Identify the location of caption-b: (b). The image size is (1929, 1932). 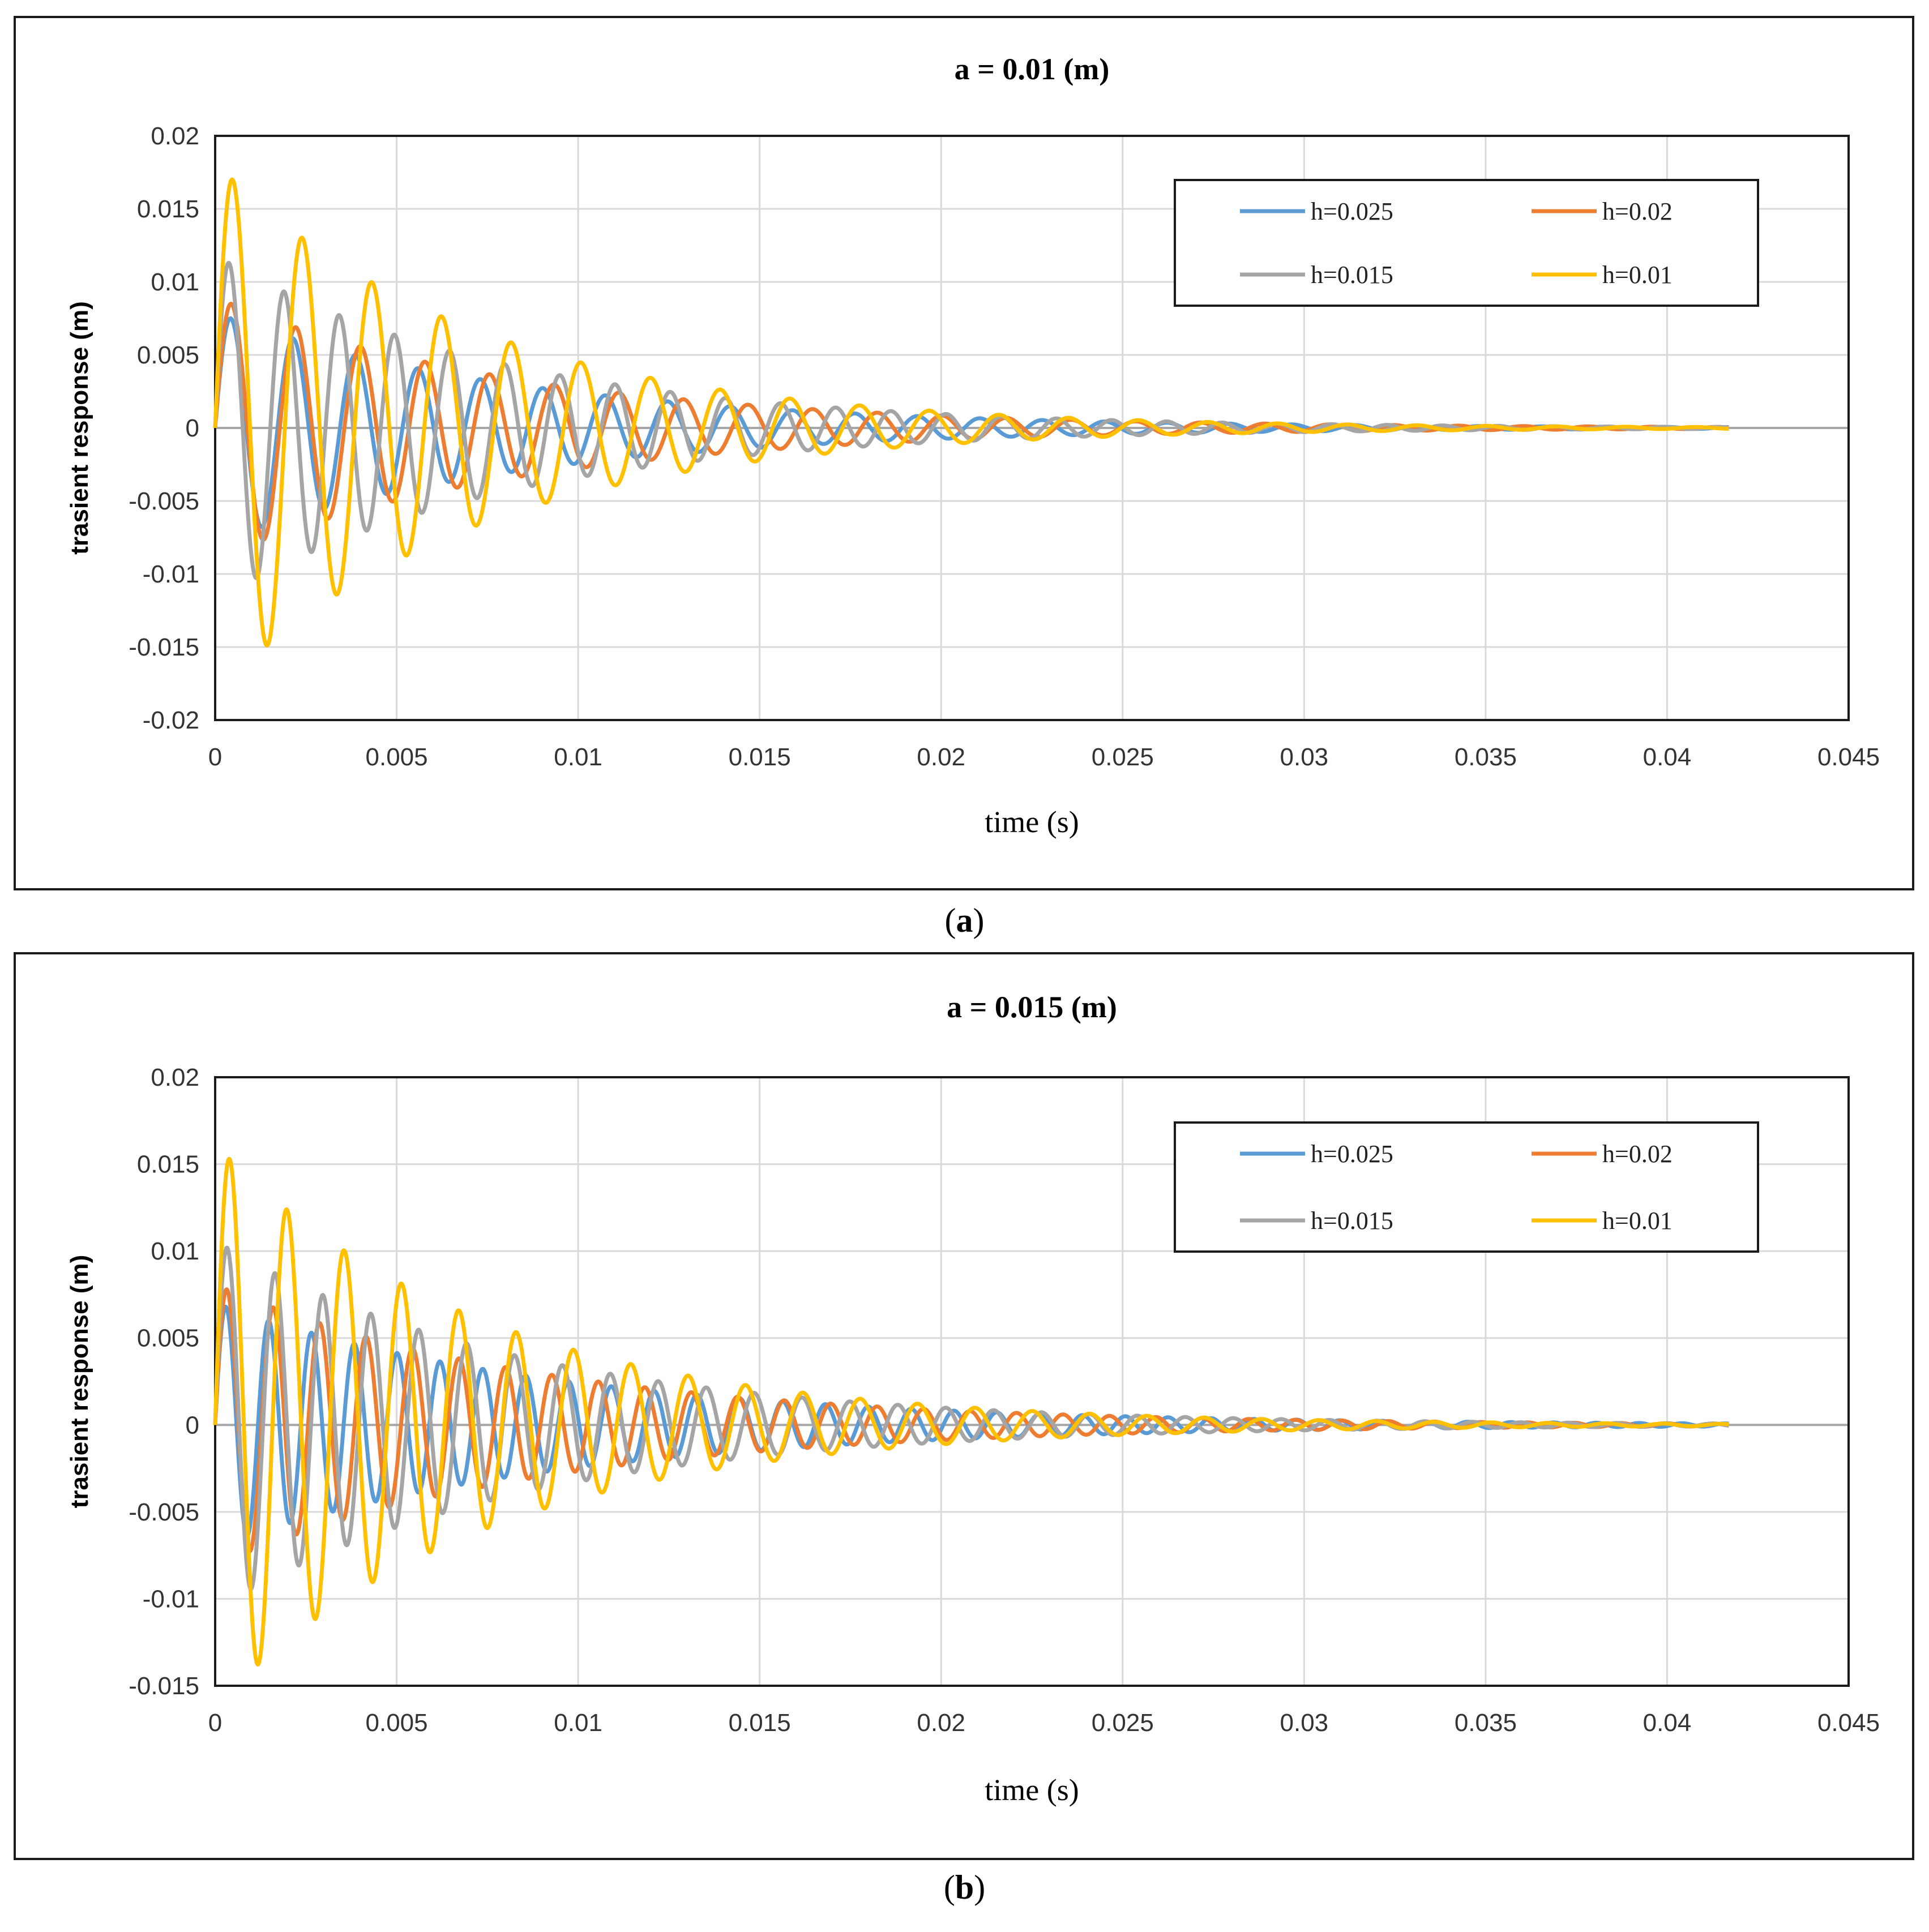
(965, 1888).